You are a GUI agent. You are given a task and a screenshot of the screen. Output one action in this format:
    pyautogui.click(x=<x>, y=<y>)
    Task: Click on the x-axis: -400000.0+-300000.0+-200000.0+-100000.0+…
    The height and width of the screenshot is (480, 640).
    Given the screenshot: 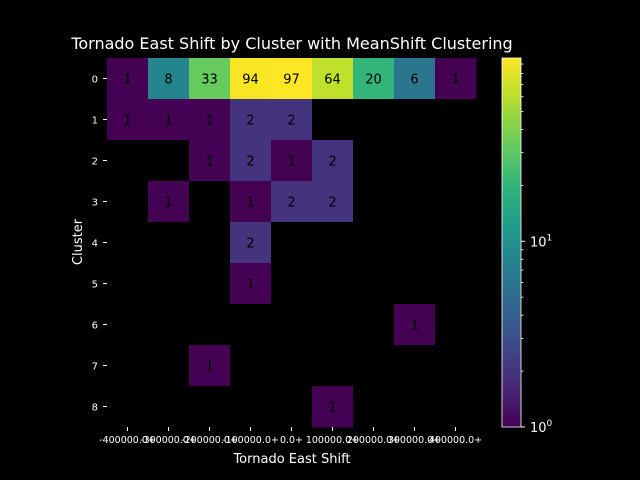 What is the action you would take?
    pyautogui.click(x=290, y=436)
    